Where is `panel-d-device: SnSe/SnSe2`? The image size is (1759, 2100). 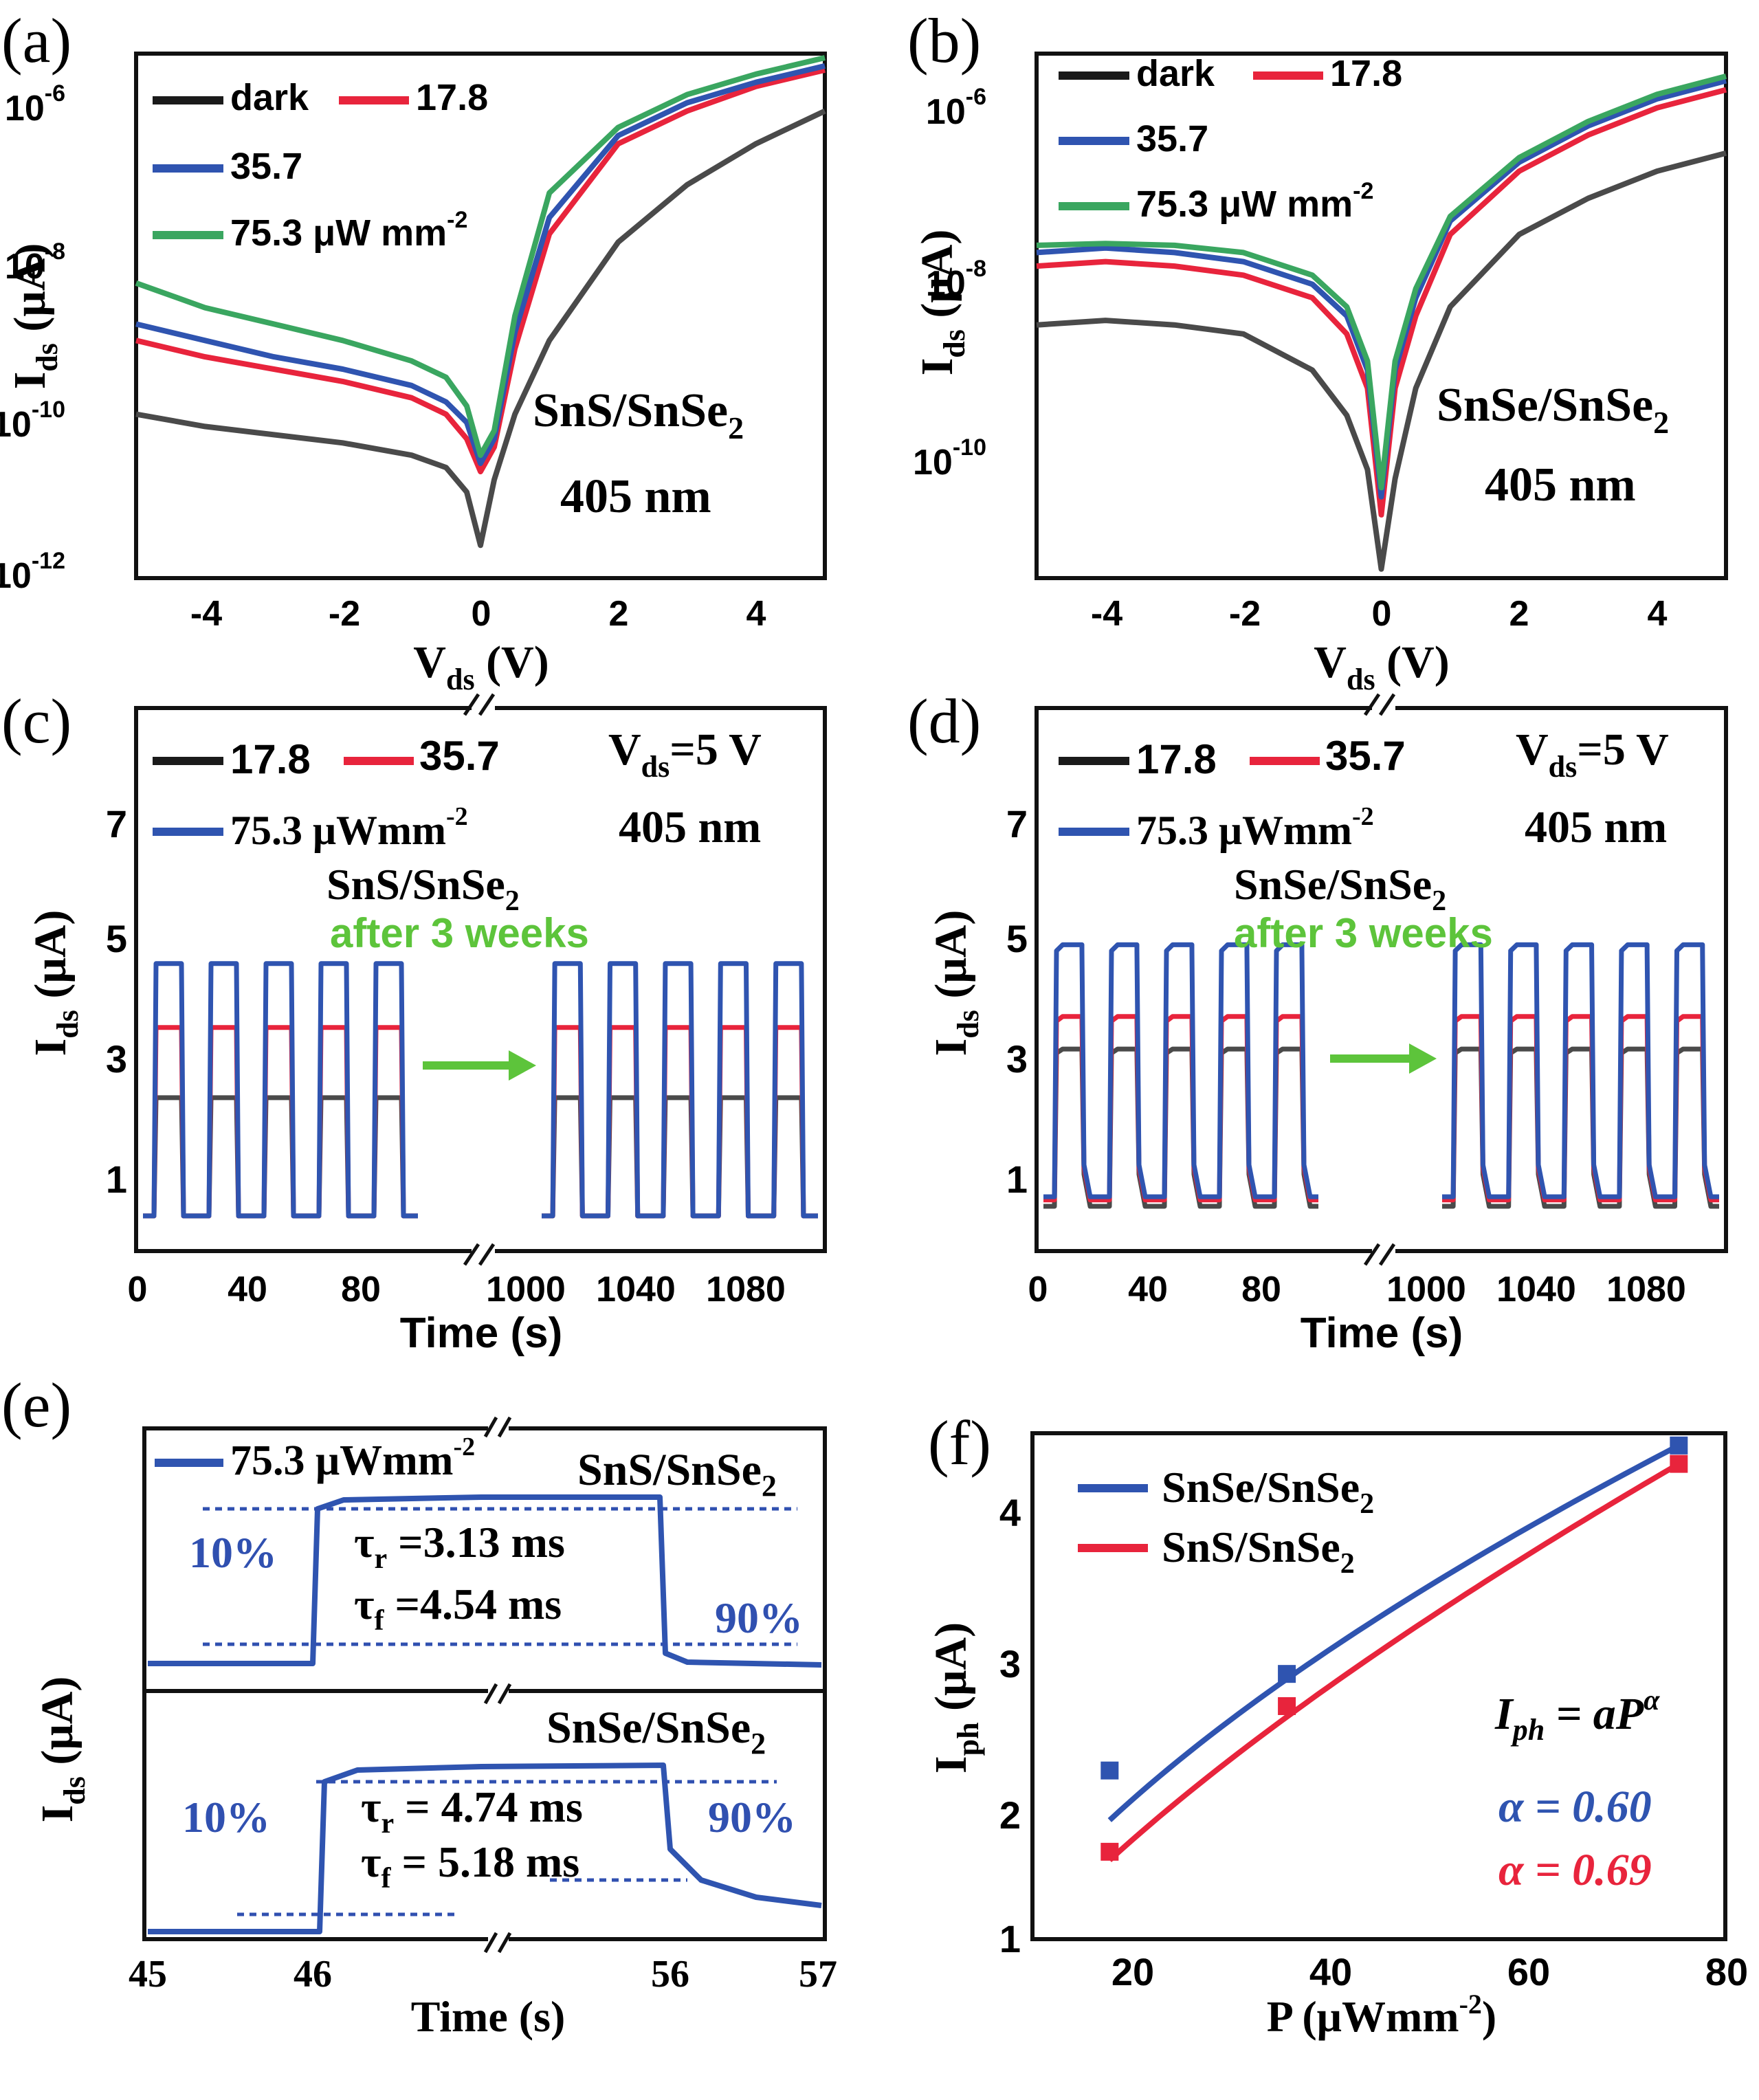 panel-d-device: SnSe/SnSe2 is located at coordinates (1340, 888).